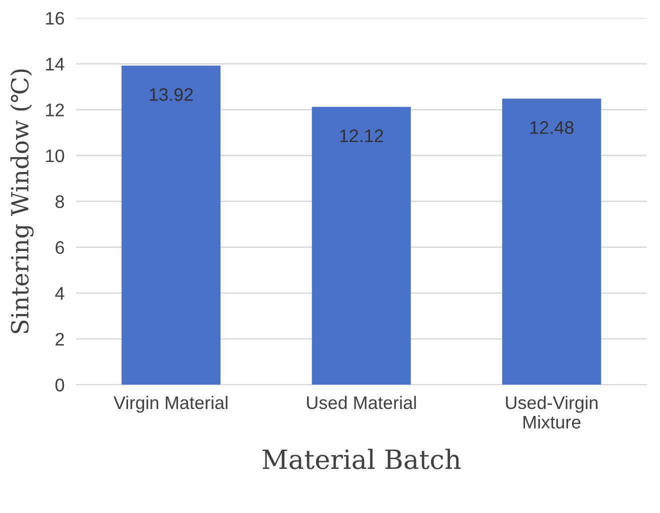  Describe the element at coordinates (171, 404) in the screenshot. I see `x-tick-label: Virgin Material` at that location.